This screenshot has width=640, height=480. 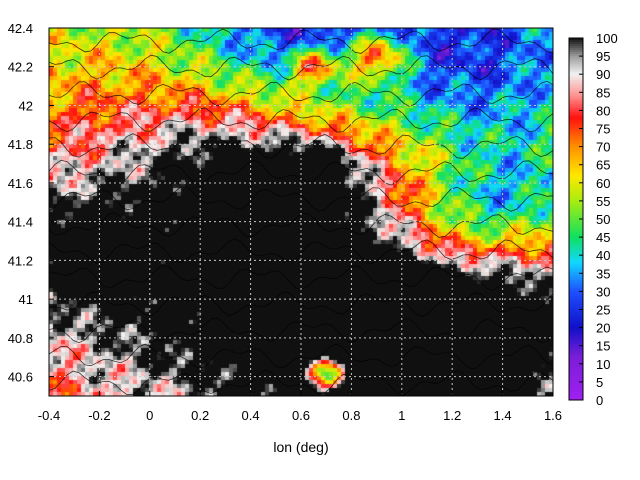 What do you see at coordinates (603, 165) in the screenshot?
I see `colorbar-tick-label: 65` at bounding box center [603, 165].